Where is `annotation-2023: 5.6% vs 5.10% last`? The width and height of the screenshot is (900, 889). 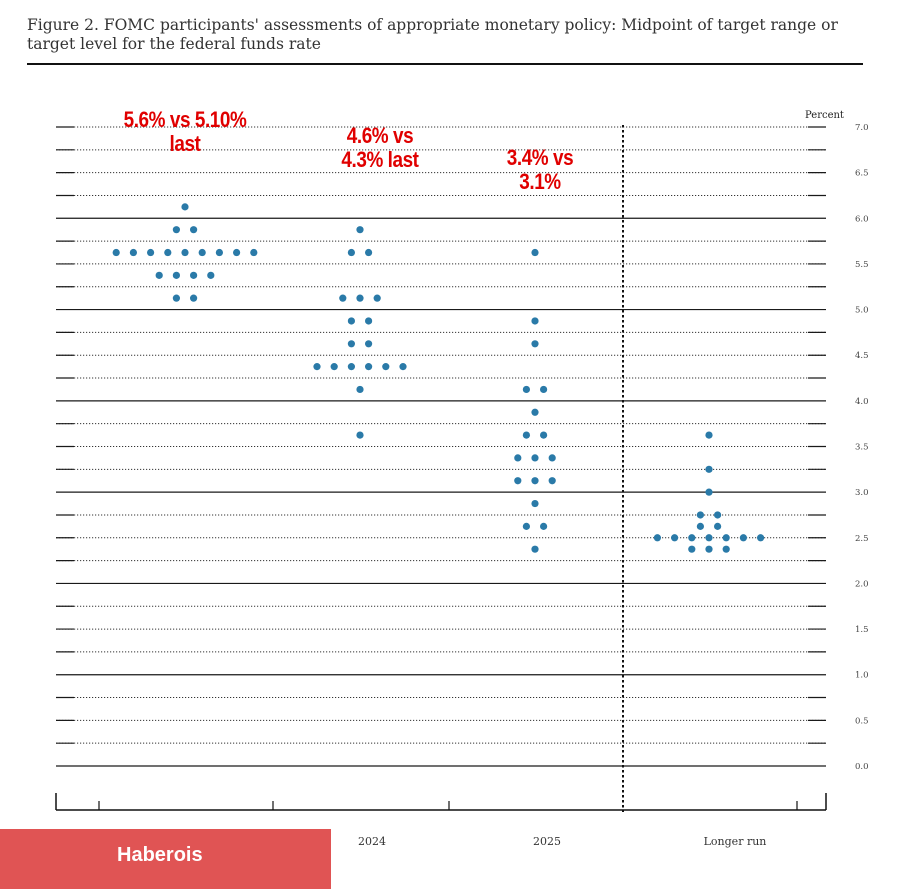 annotation-2023: 5.6% vs 5.10% last is located at coordinates (185, 131).